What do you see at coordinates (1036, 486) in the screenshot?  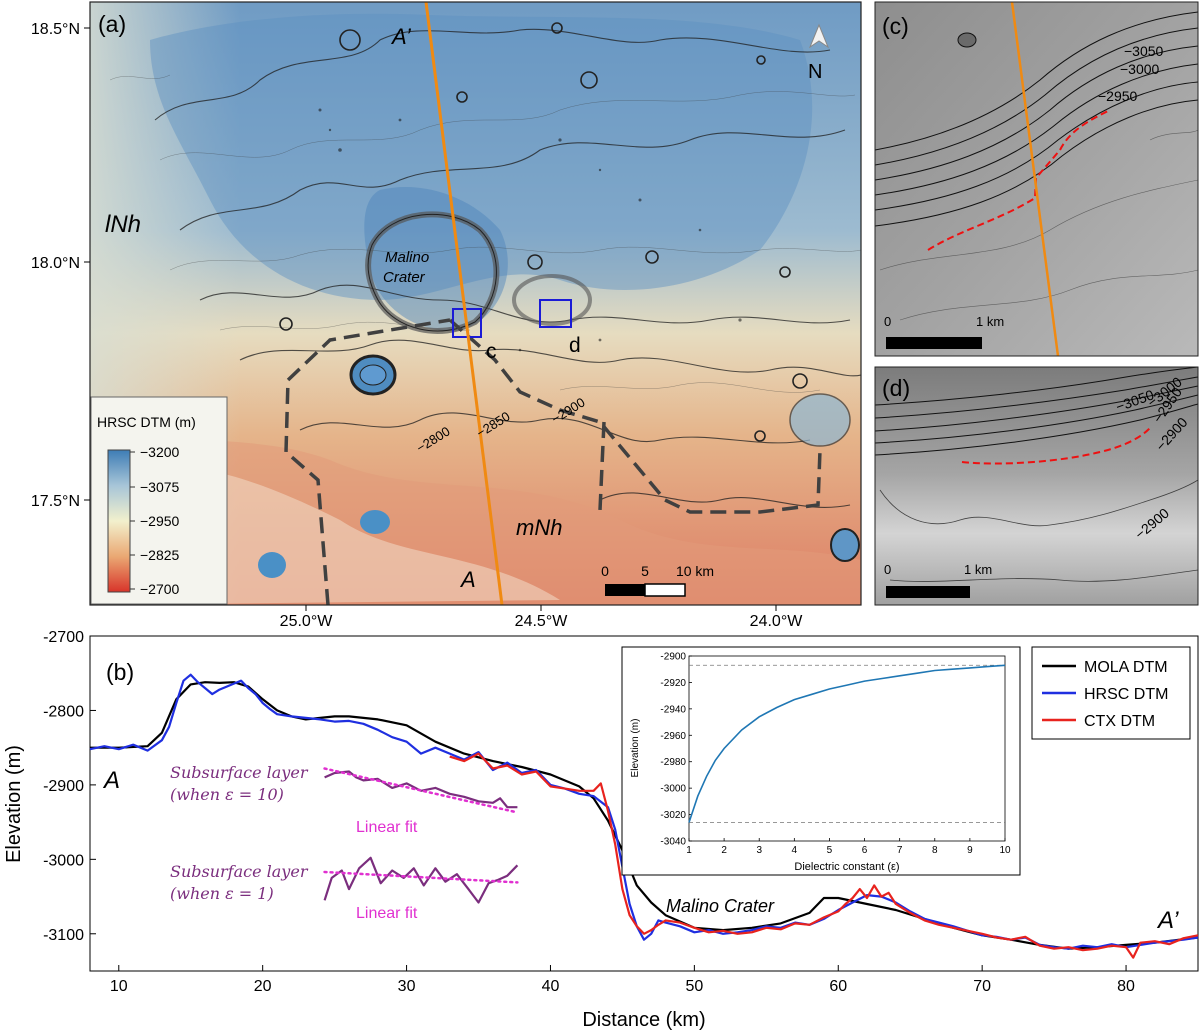 I see `panel-d-image: (d) −3050 −3000 −2950 −2900 −2900 0 1 km` at bounding box center [1036, 486].